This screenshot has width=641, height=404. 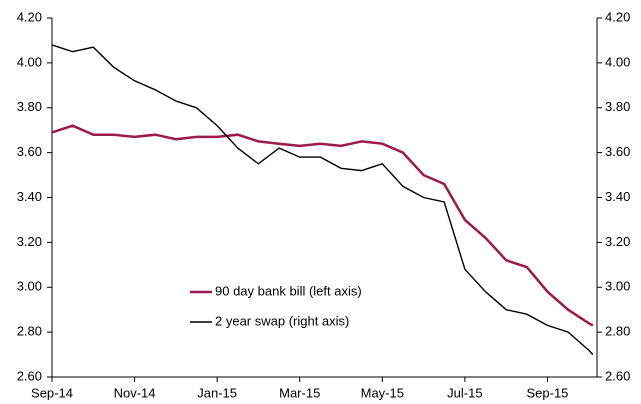 I want to click on x-tick-label: Nov-14, so click(x=135, y=392).